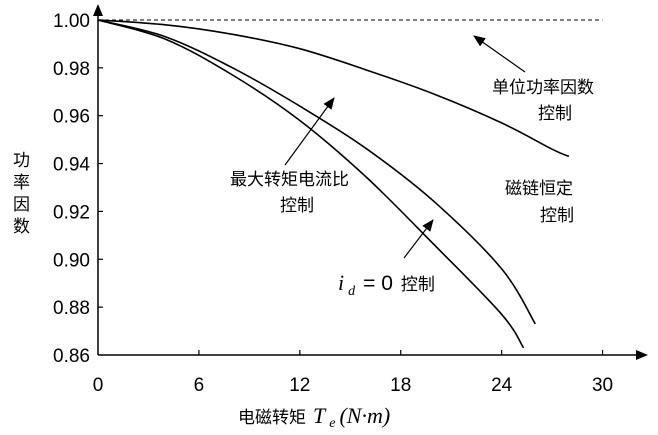 The height and width of the screenshot is (435, 658). What do you see at coordinates (418, 239) in the screenshot?
I see `annotation-id-zero-arrow` at bounding box center [418, 239].